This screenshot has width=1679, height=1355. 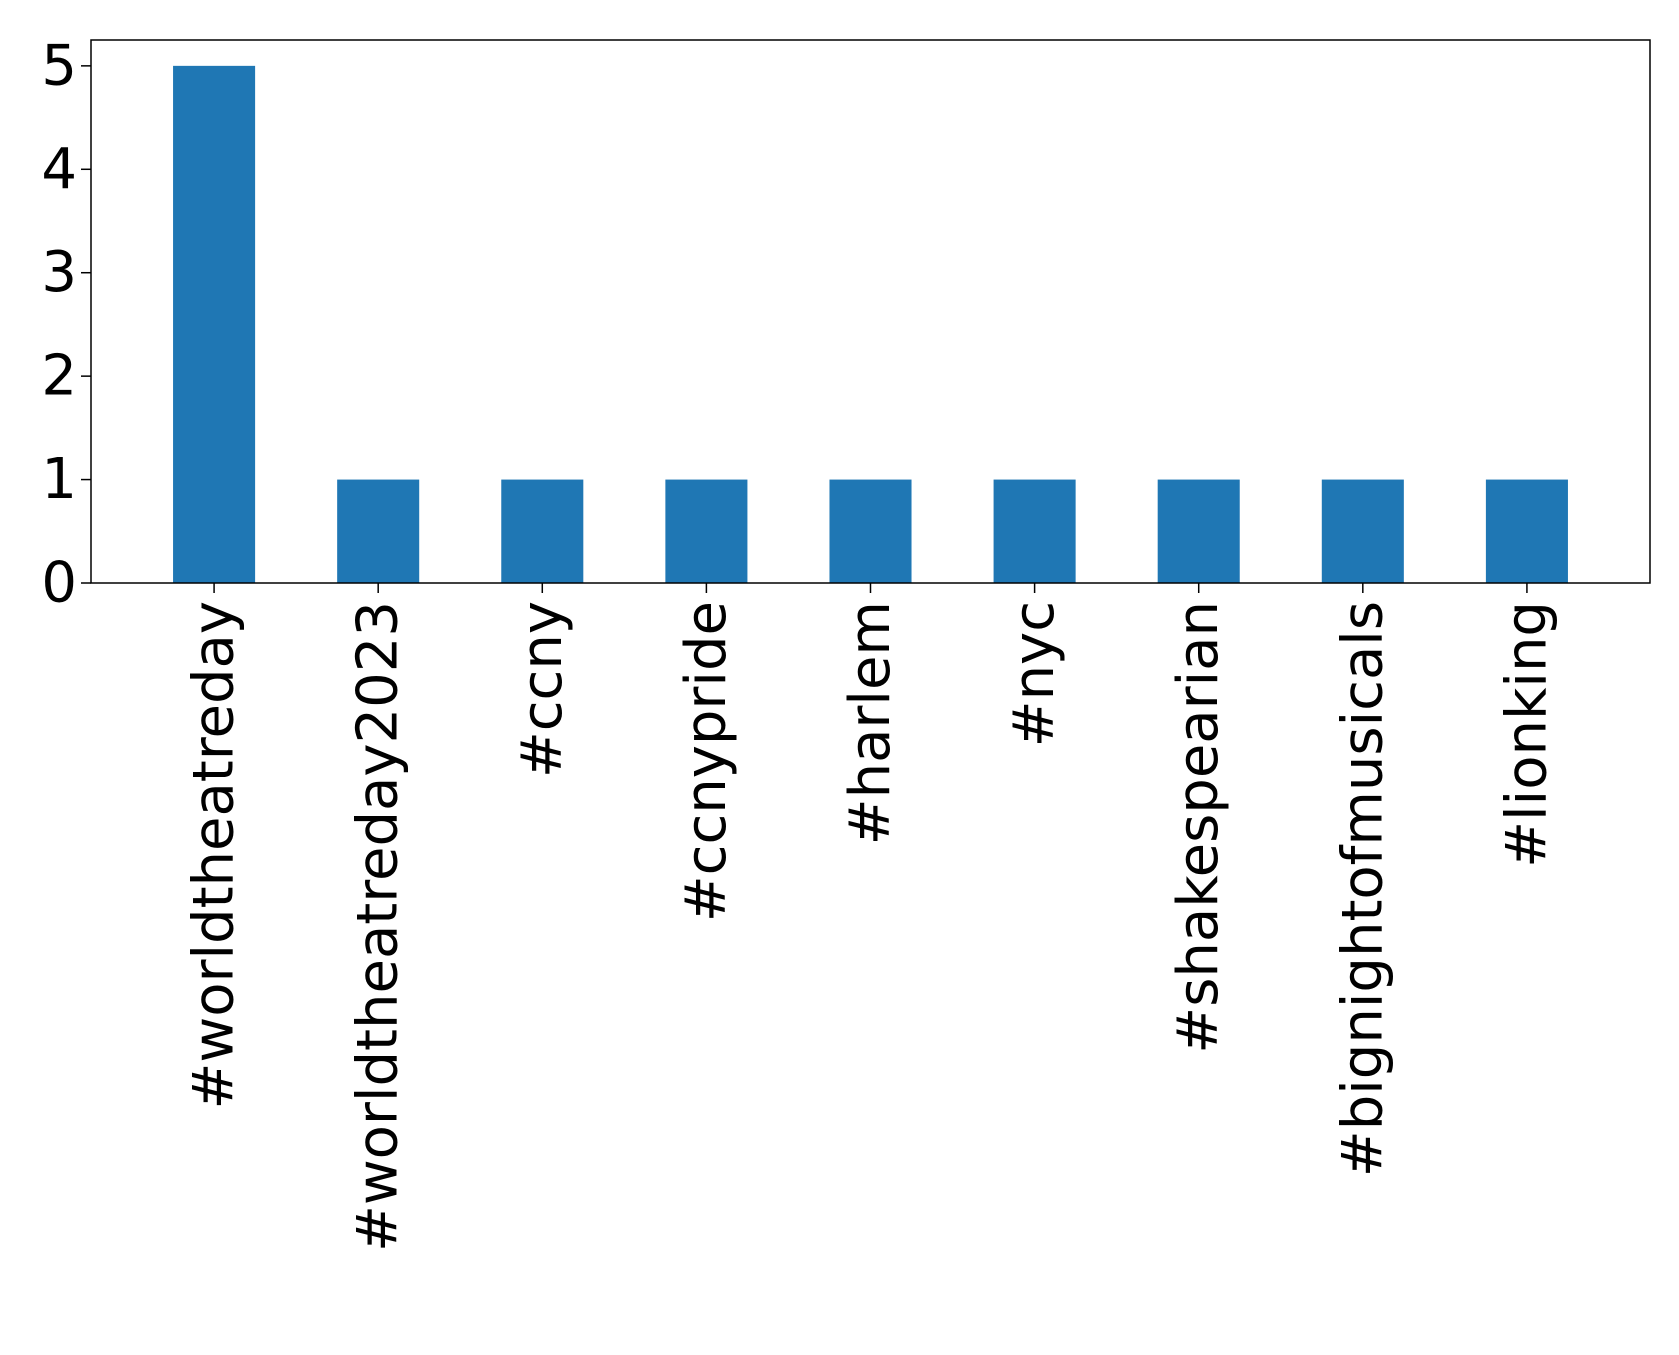 What do you see at coordinates (542, 531) in the screenshot?
I see `bar-ccny` at bounding box center [542, 531].